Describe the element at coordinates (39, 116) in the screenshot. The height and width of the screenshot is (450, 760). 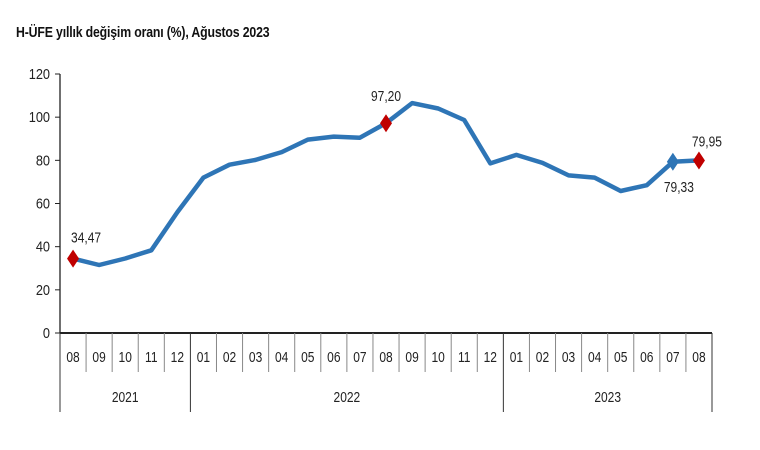
I see `y-tick-label: 100` at that location.